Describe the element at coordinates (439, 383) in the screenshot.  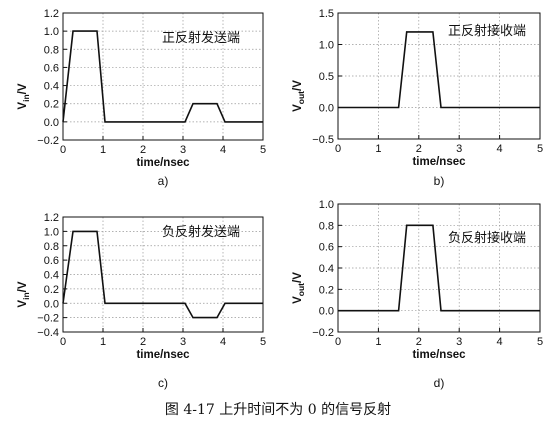
I see `panel-label: d)` at that location.